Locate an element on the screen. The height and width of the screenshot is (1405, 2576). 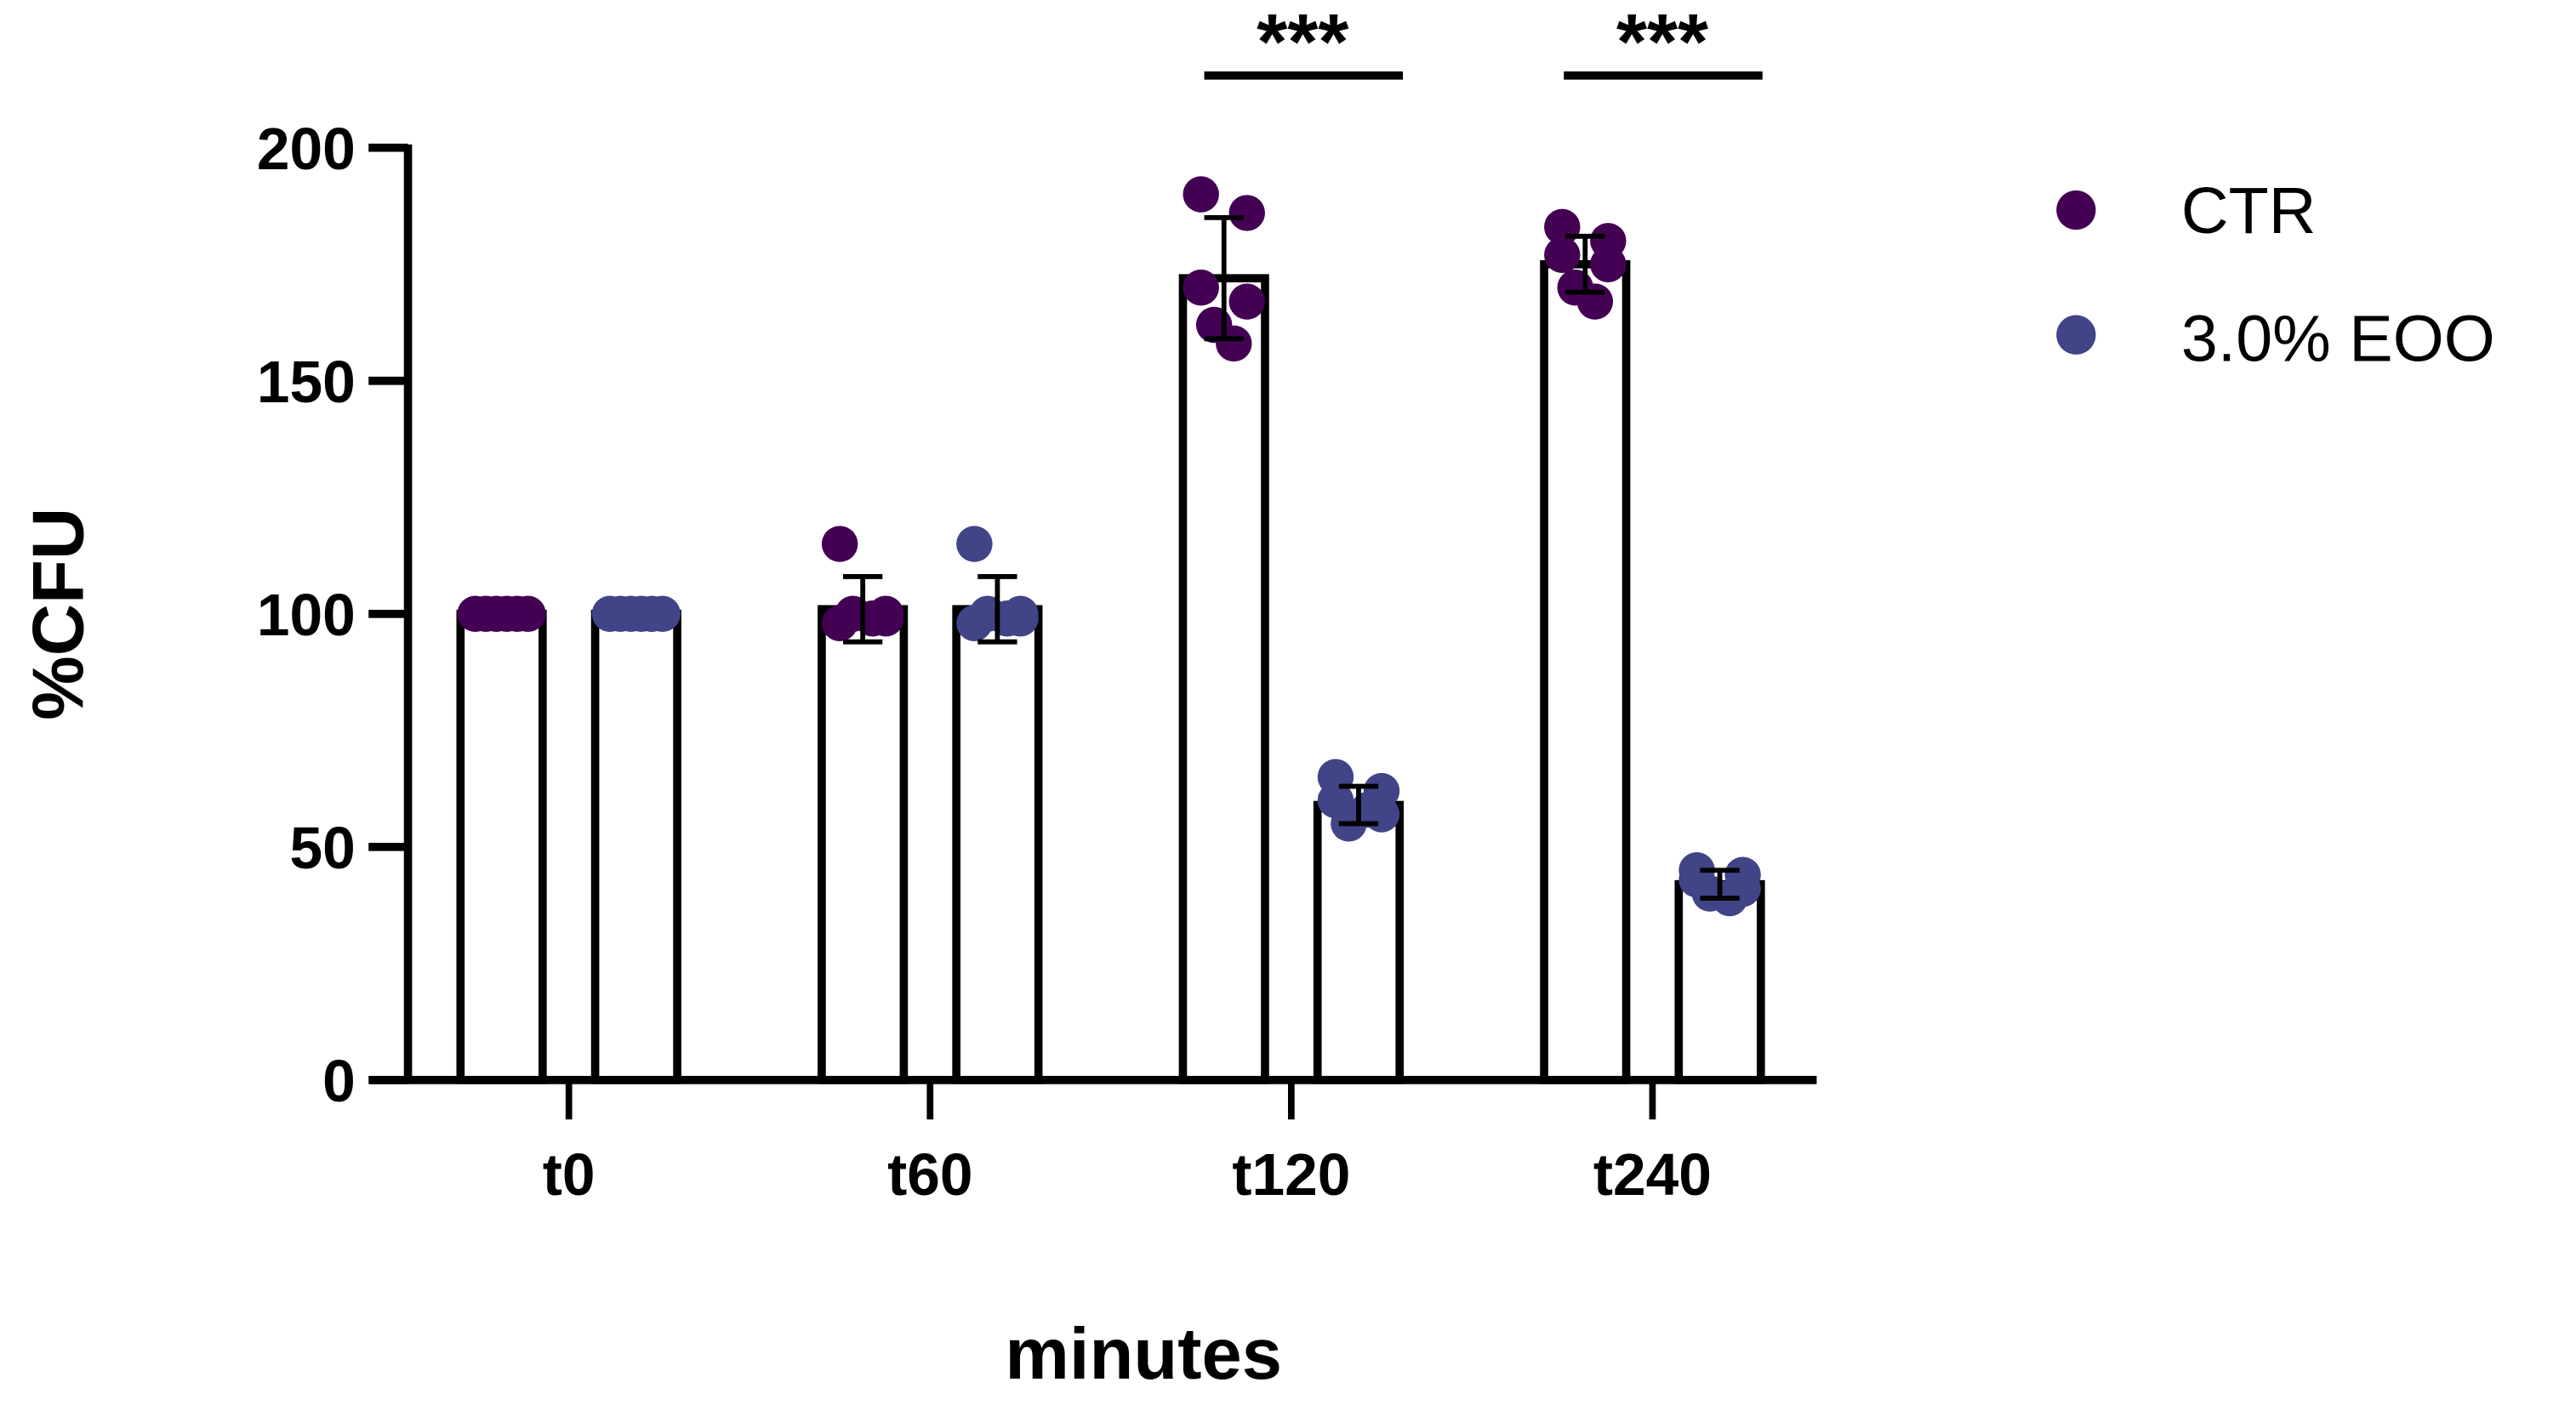
bar-group-t60-eoo is located at coordinates (997, 805).